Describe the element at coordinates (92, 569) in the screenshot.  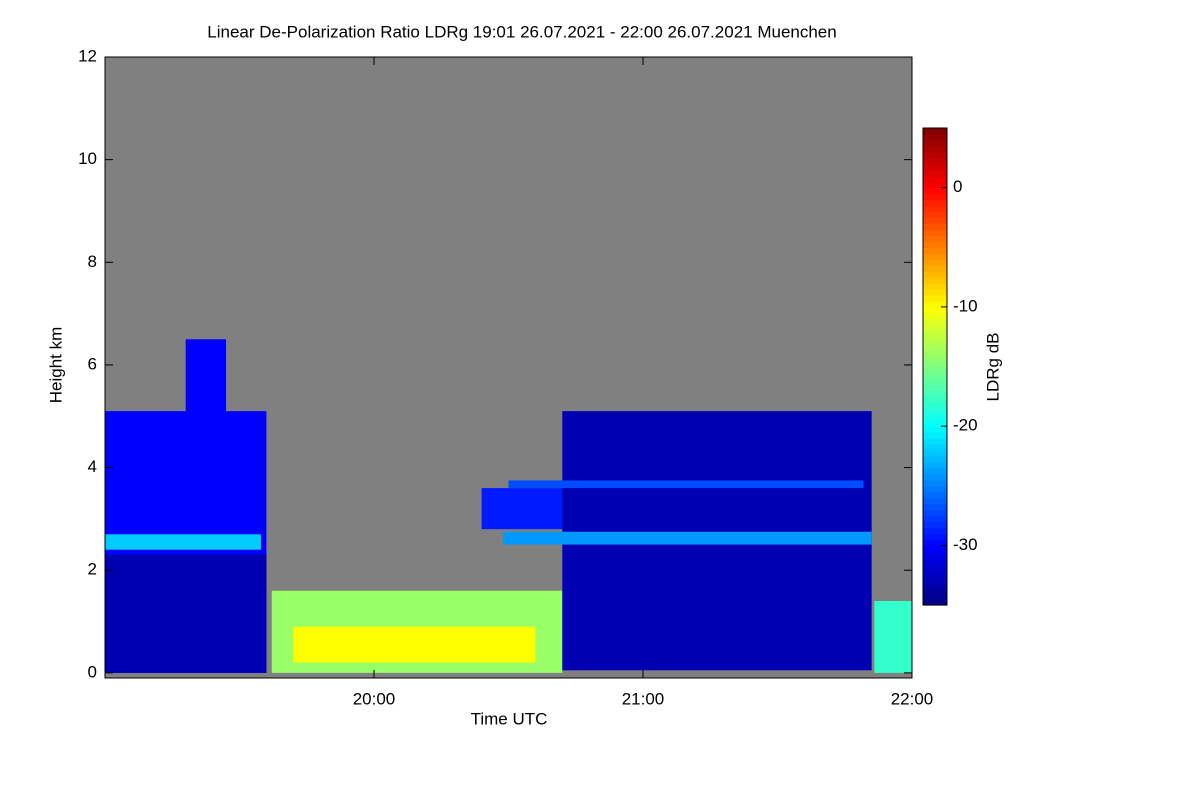
I see `y-tick-label: 2` at that location.